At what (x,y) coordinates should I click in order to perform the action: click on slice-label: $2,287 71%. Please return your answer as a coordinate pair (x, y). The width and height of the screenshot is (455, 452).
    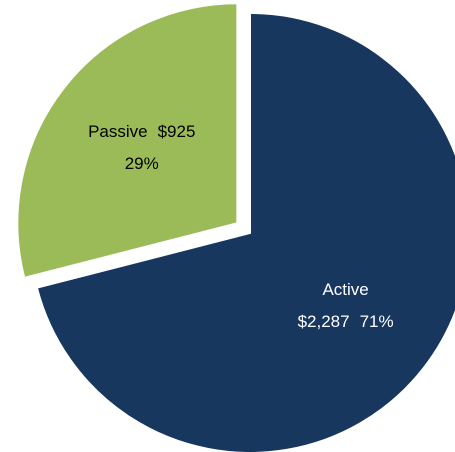
    Looking at the image, I should click on (346, 322).